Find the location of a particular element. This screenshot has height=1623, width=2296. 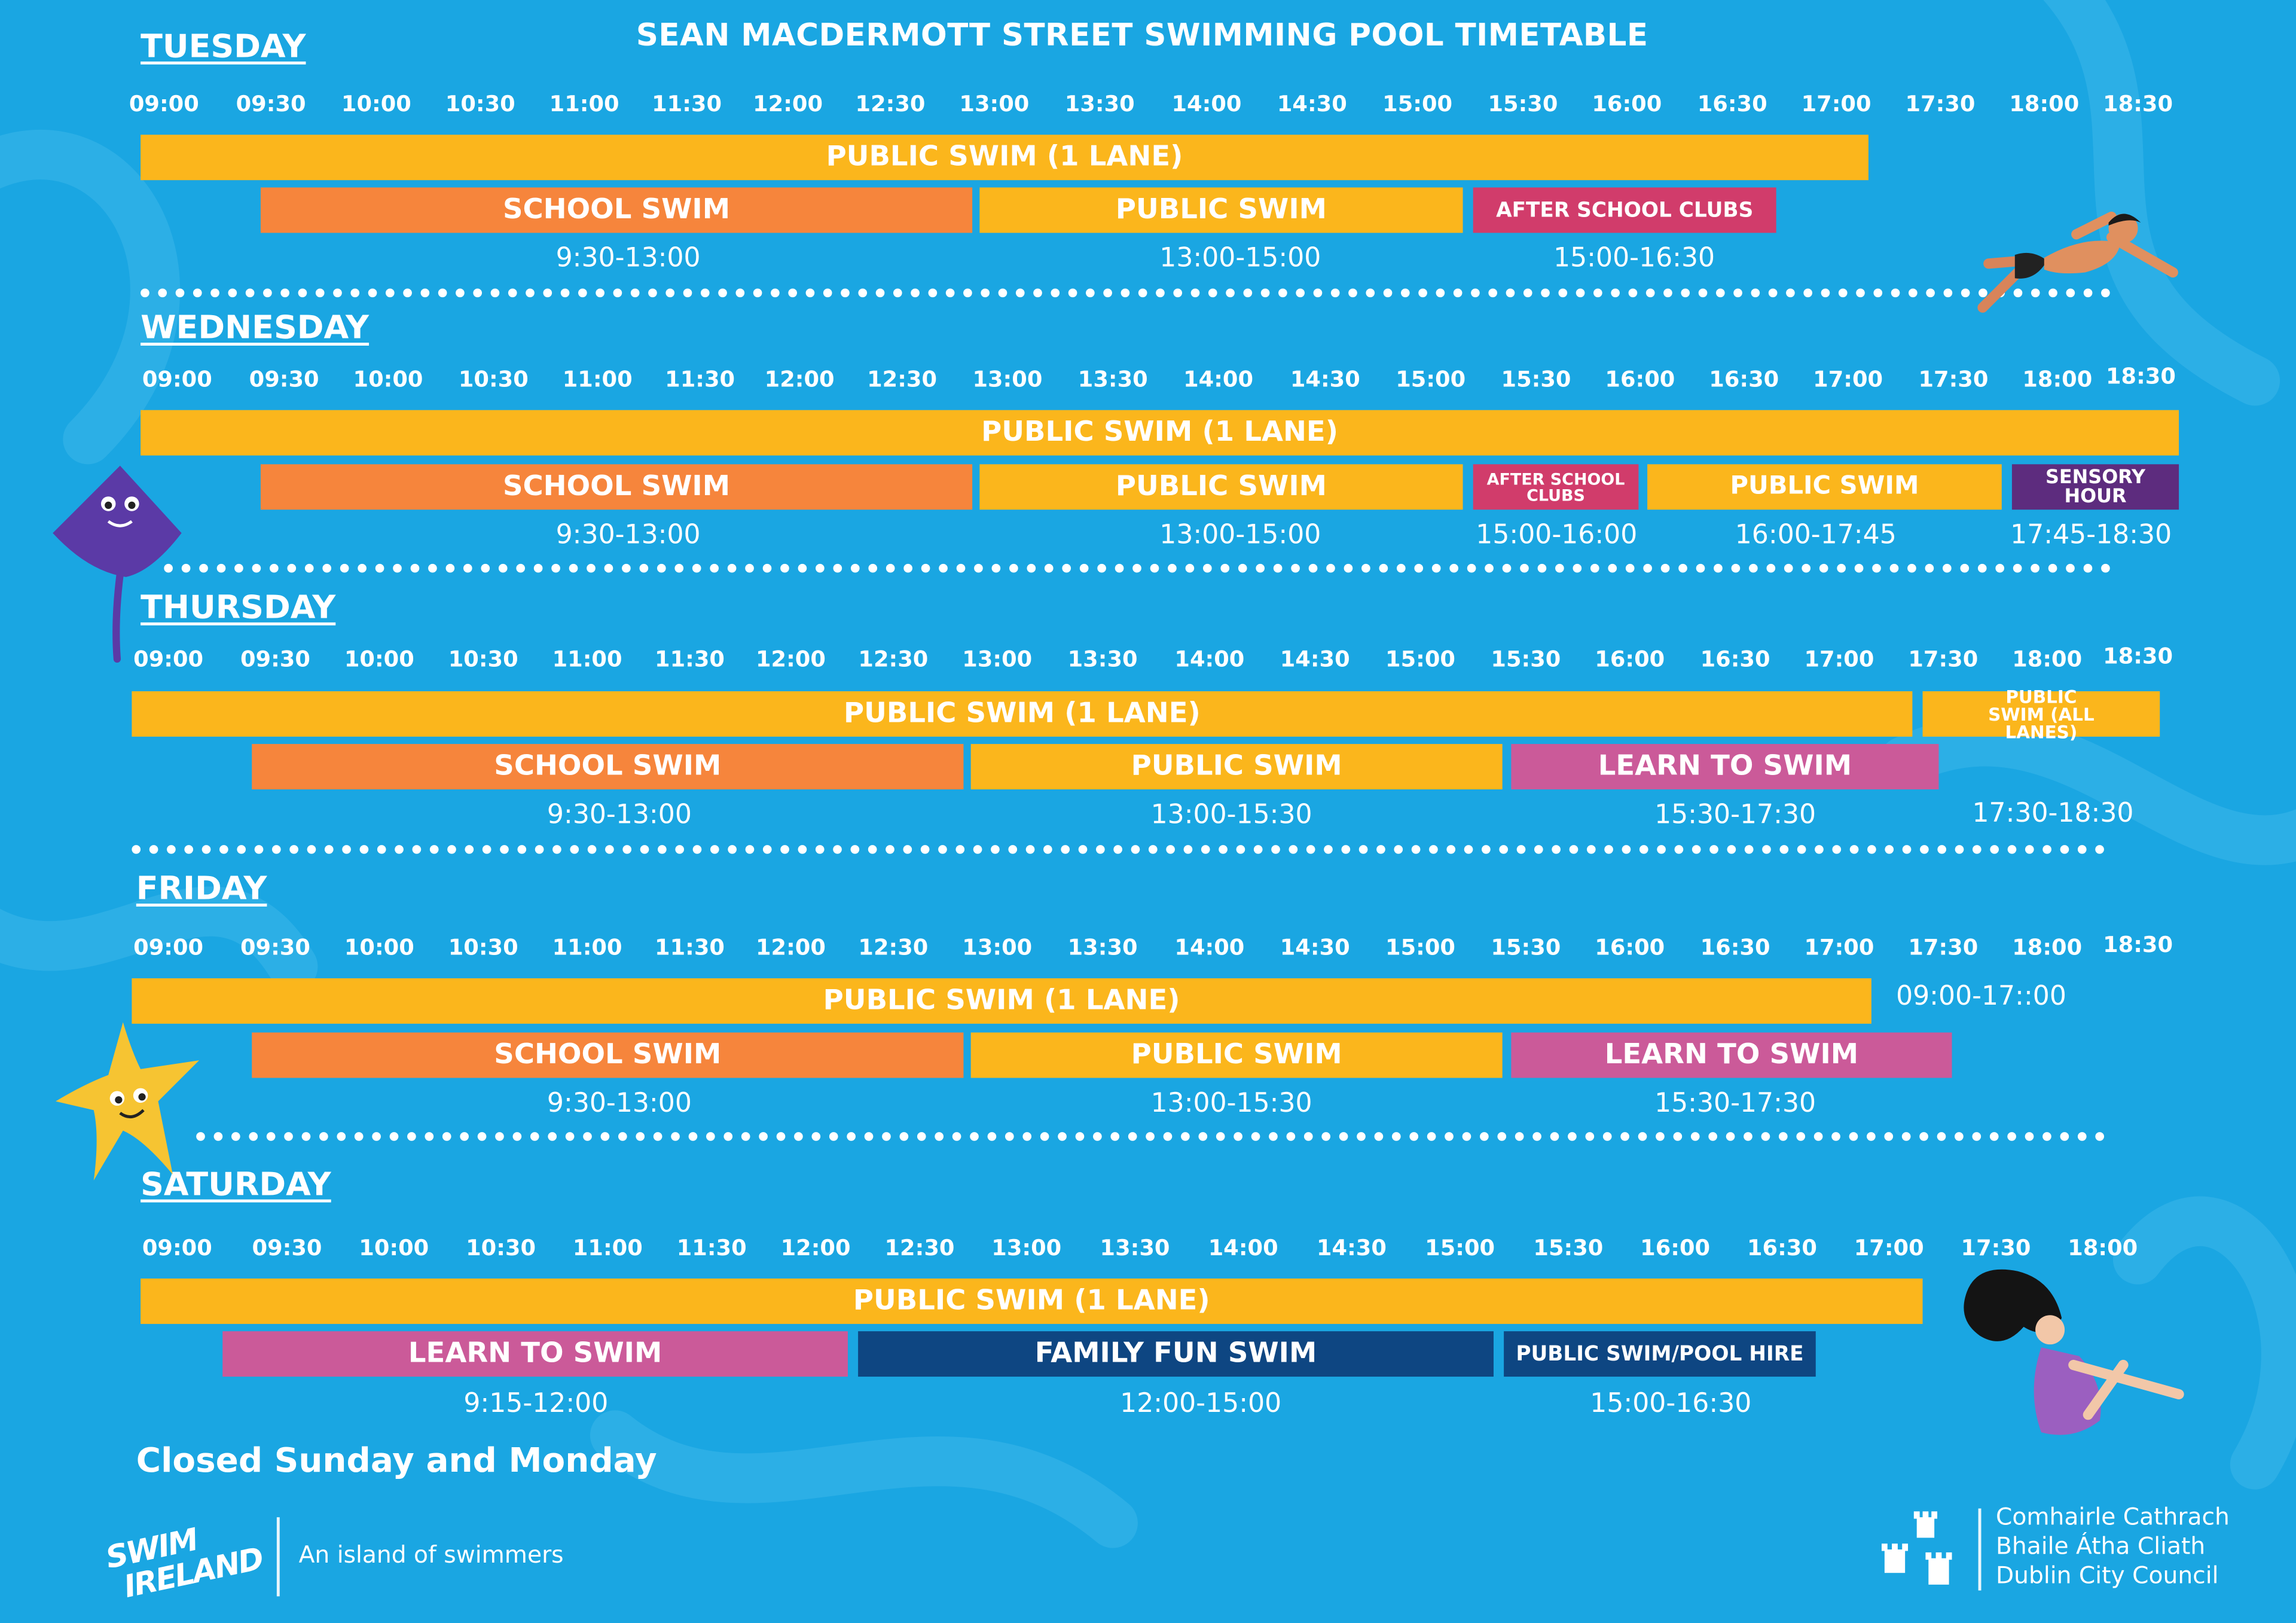

session-time-range: 17:30-18:30 is located at coordinates (2053, 813).